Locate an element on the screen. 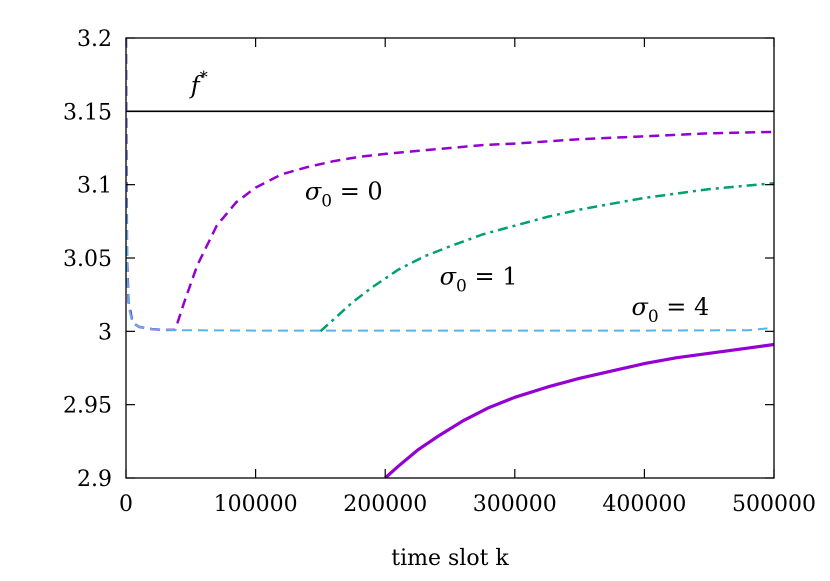 This screenshot has height=581, width=830. y-tick-label: 3.05 is located at coordinates (87, 259).